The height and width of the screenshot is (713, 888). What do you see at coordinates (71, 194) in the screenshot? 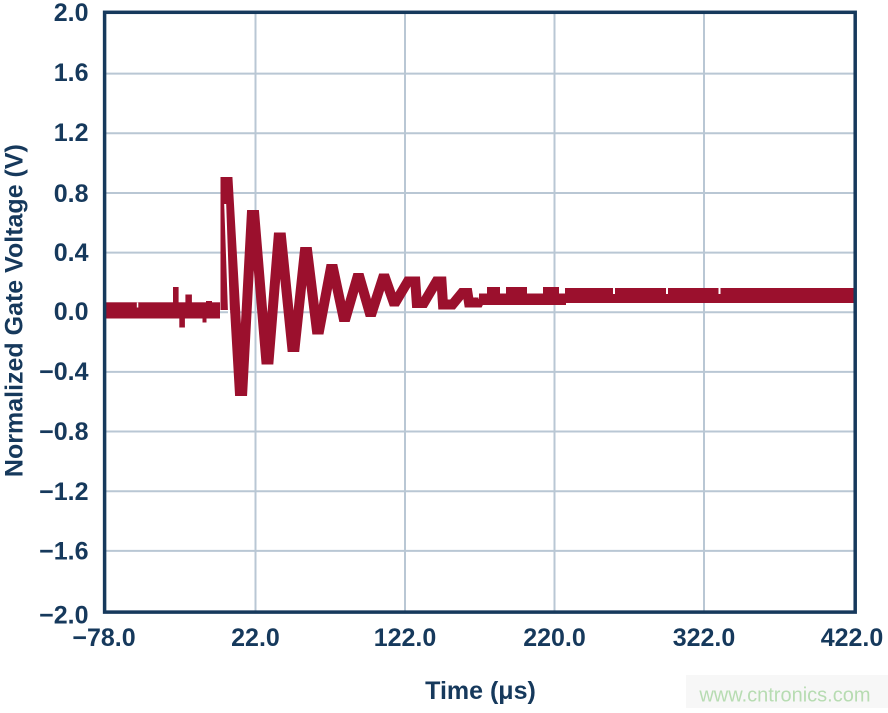
I see `svg-text: 0.8` at bounding box center [71, 194].